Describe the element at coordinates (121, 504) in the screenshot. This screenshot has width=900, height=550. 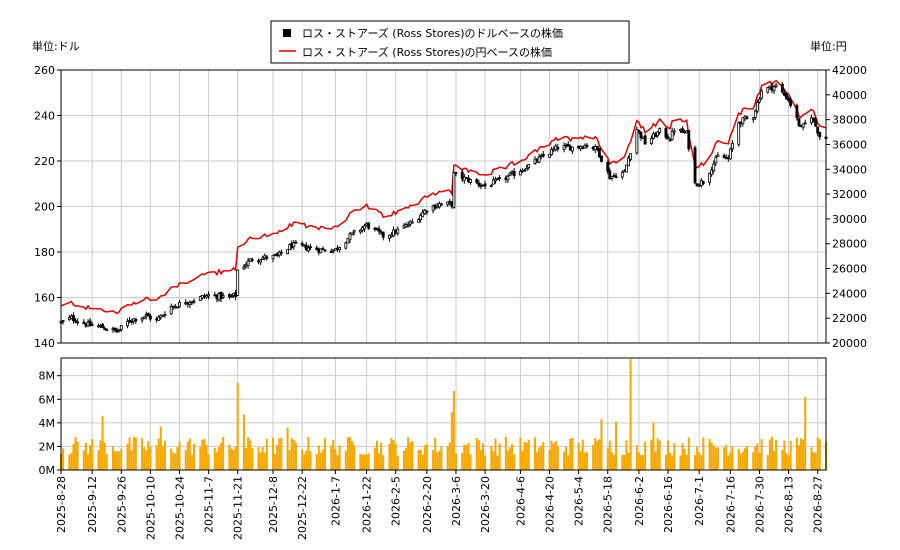
I see `date-tick-label: 2025-9-26` at that location.